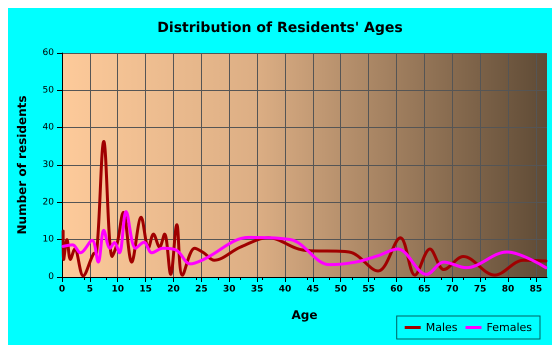 The height and width of the screenshot is (353, 560). What do you see at coordinates (509, 327) in the screenshot?
I see `legend-label: Females` at bounding box center [509, 327].